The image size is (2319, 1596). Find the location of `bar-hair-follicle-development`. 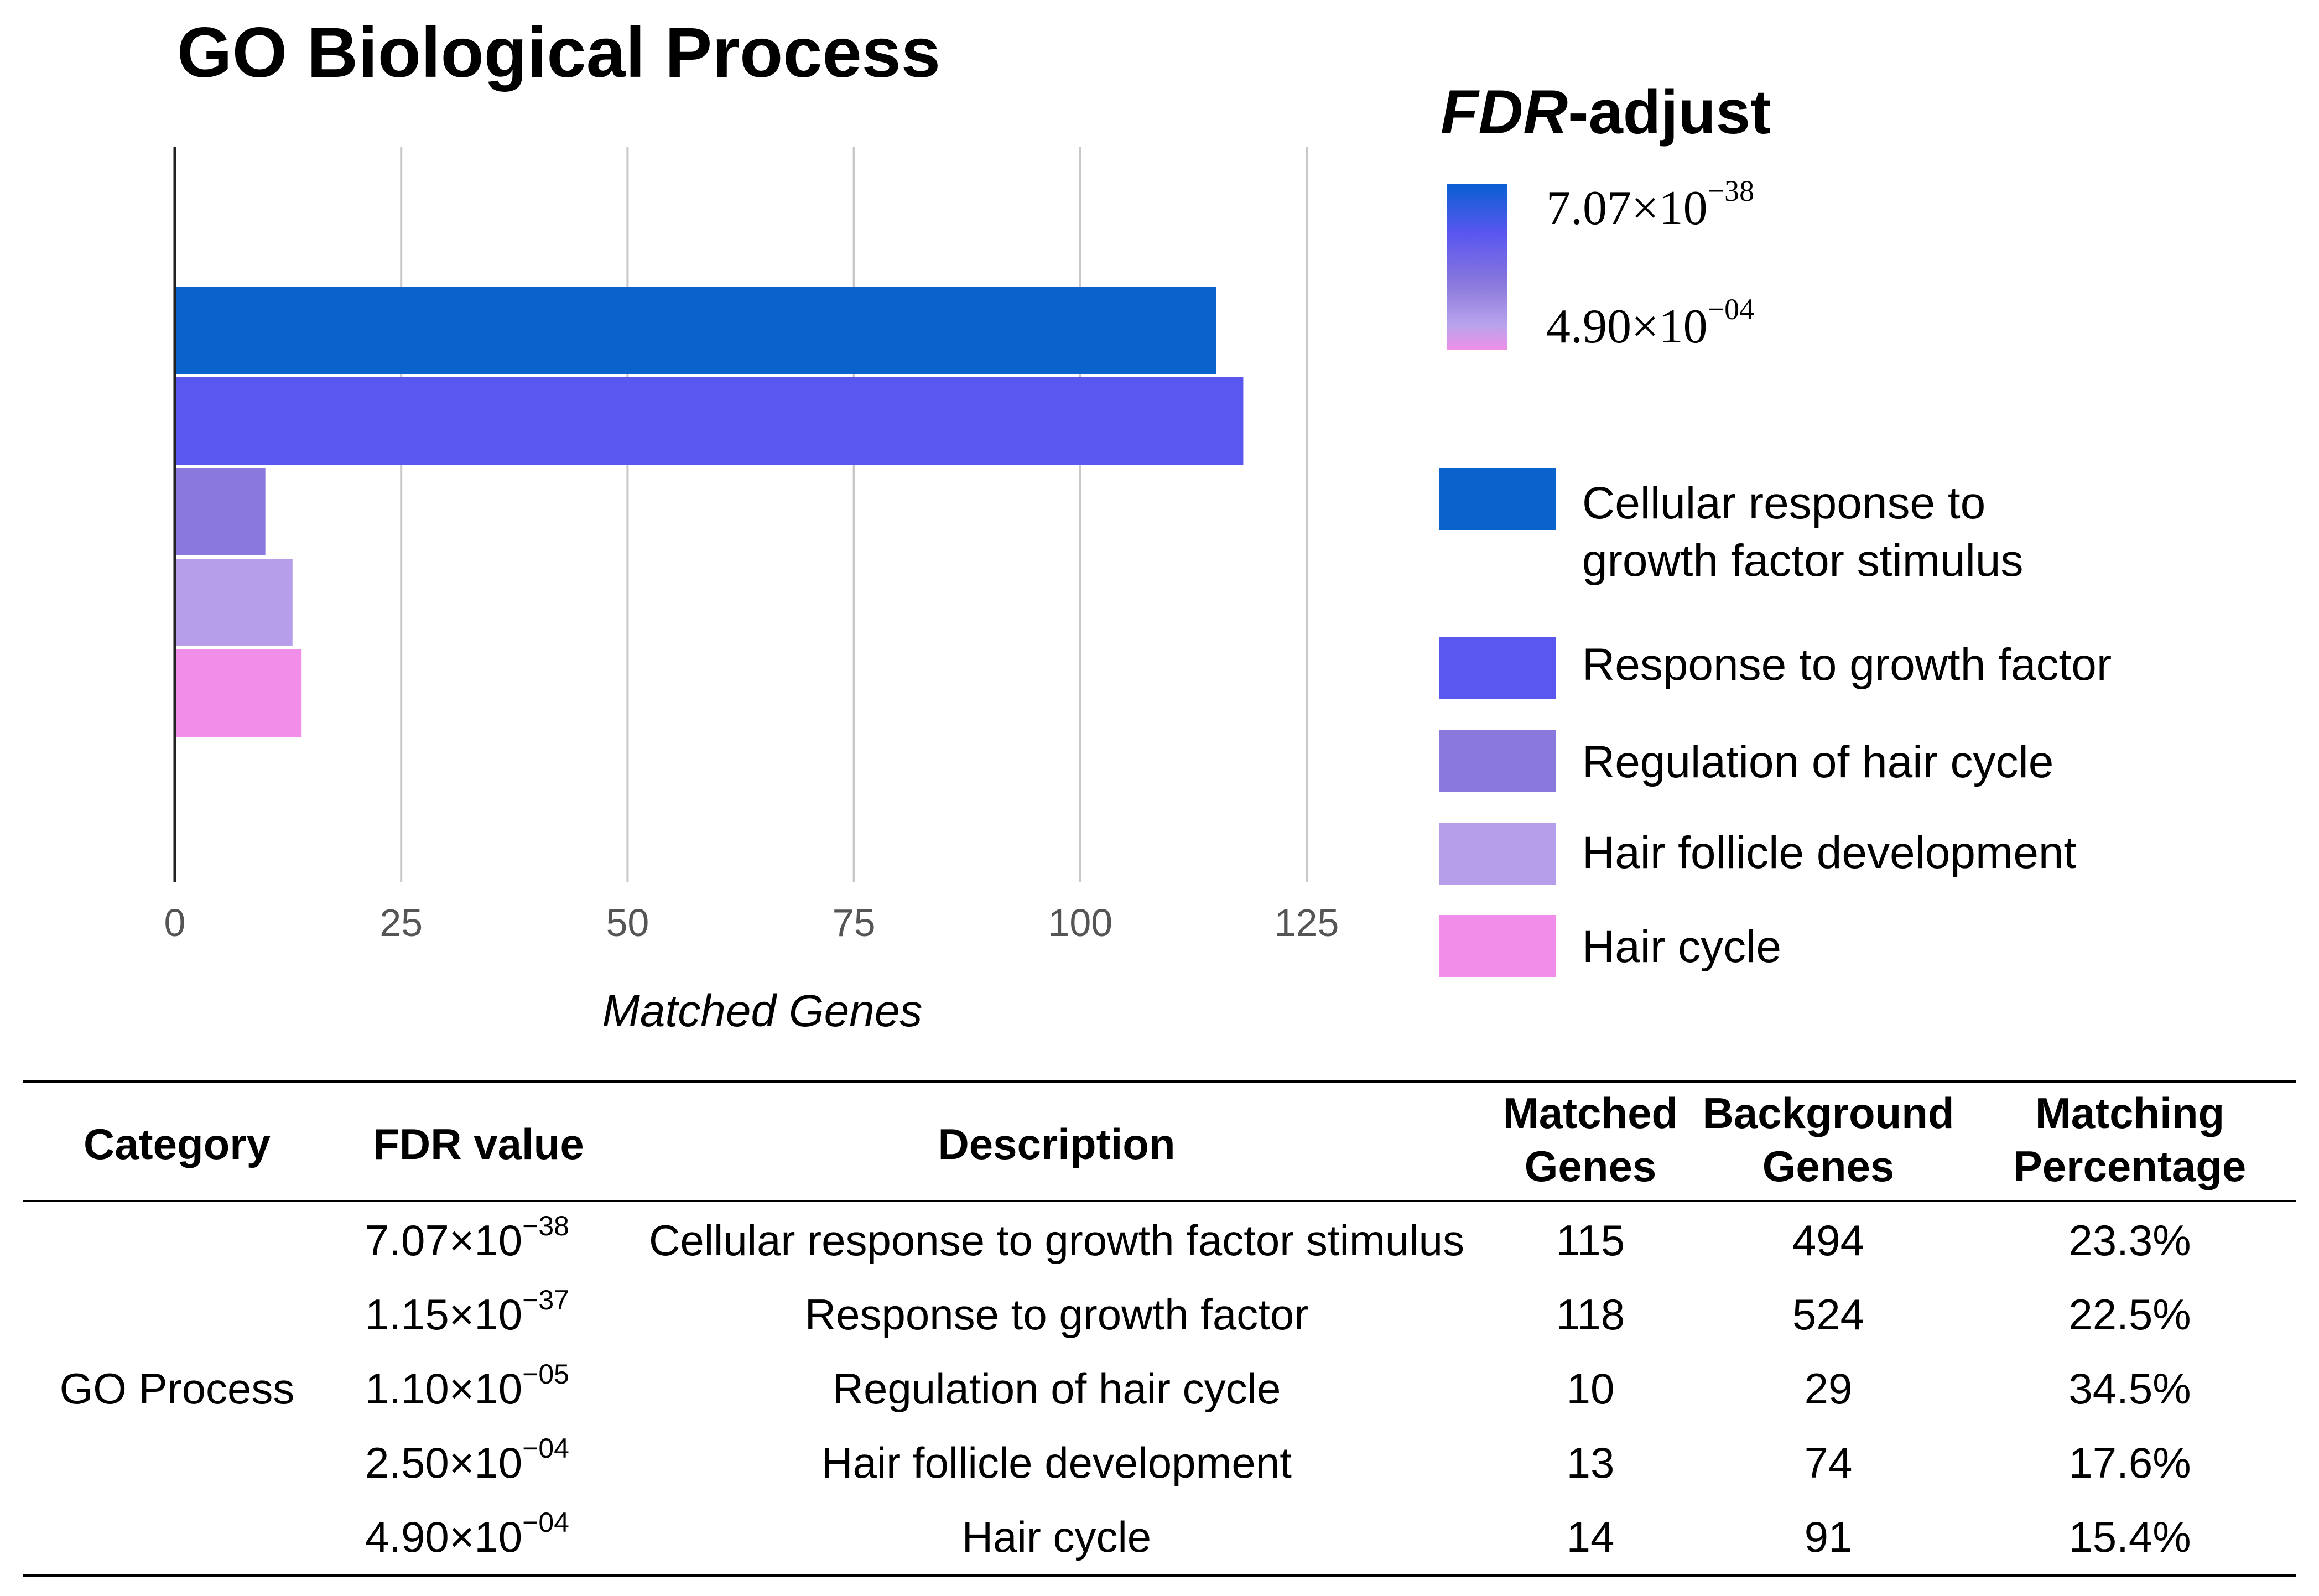

bar-hair-follicle-development is located at coordinates (234, 603).